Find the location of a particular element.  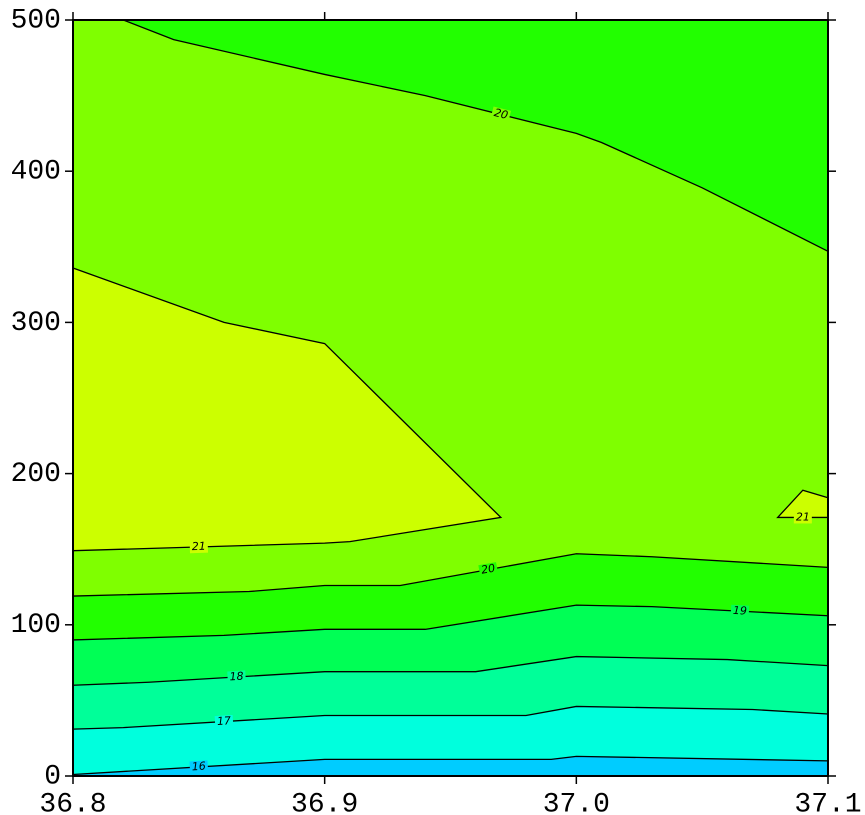

contour-label-group: 16 is located at coordinates (199, 767).